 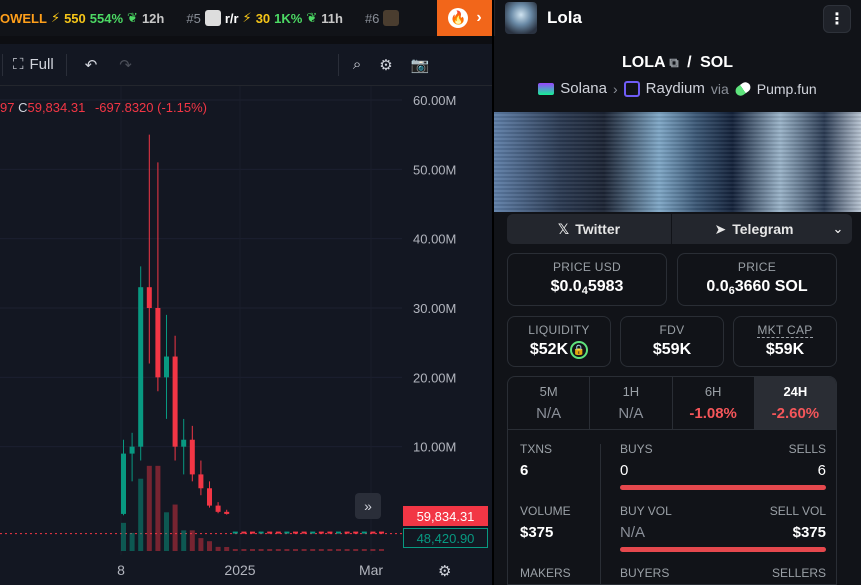 What do you see at coordinates (798, 573) in the screenshot?
I see `sellers-label: SELLERS` at bounding box center [798, 573].